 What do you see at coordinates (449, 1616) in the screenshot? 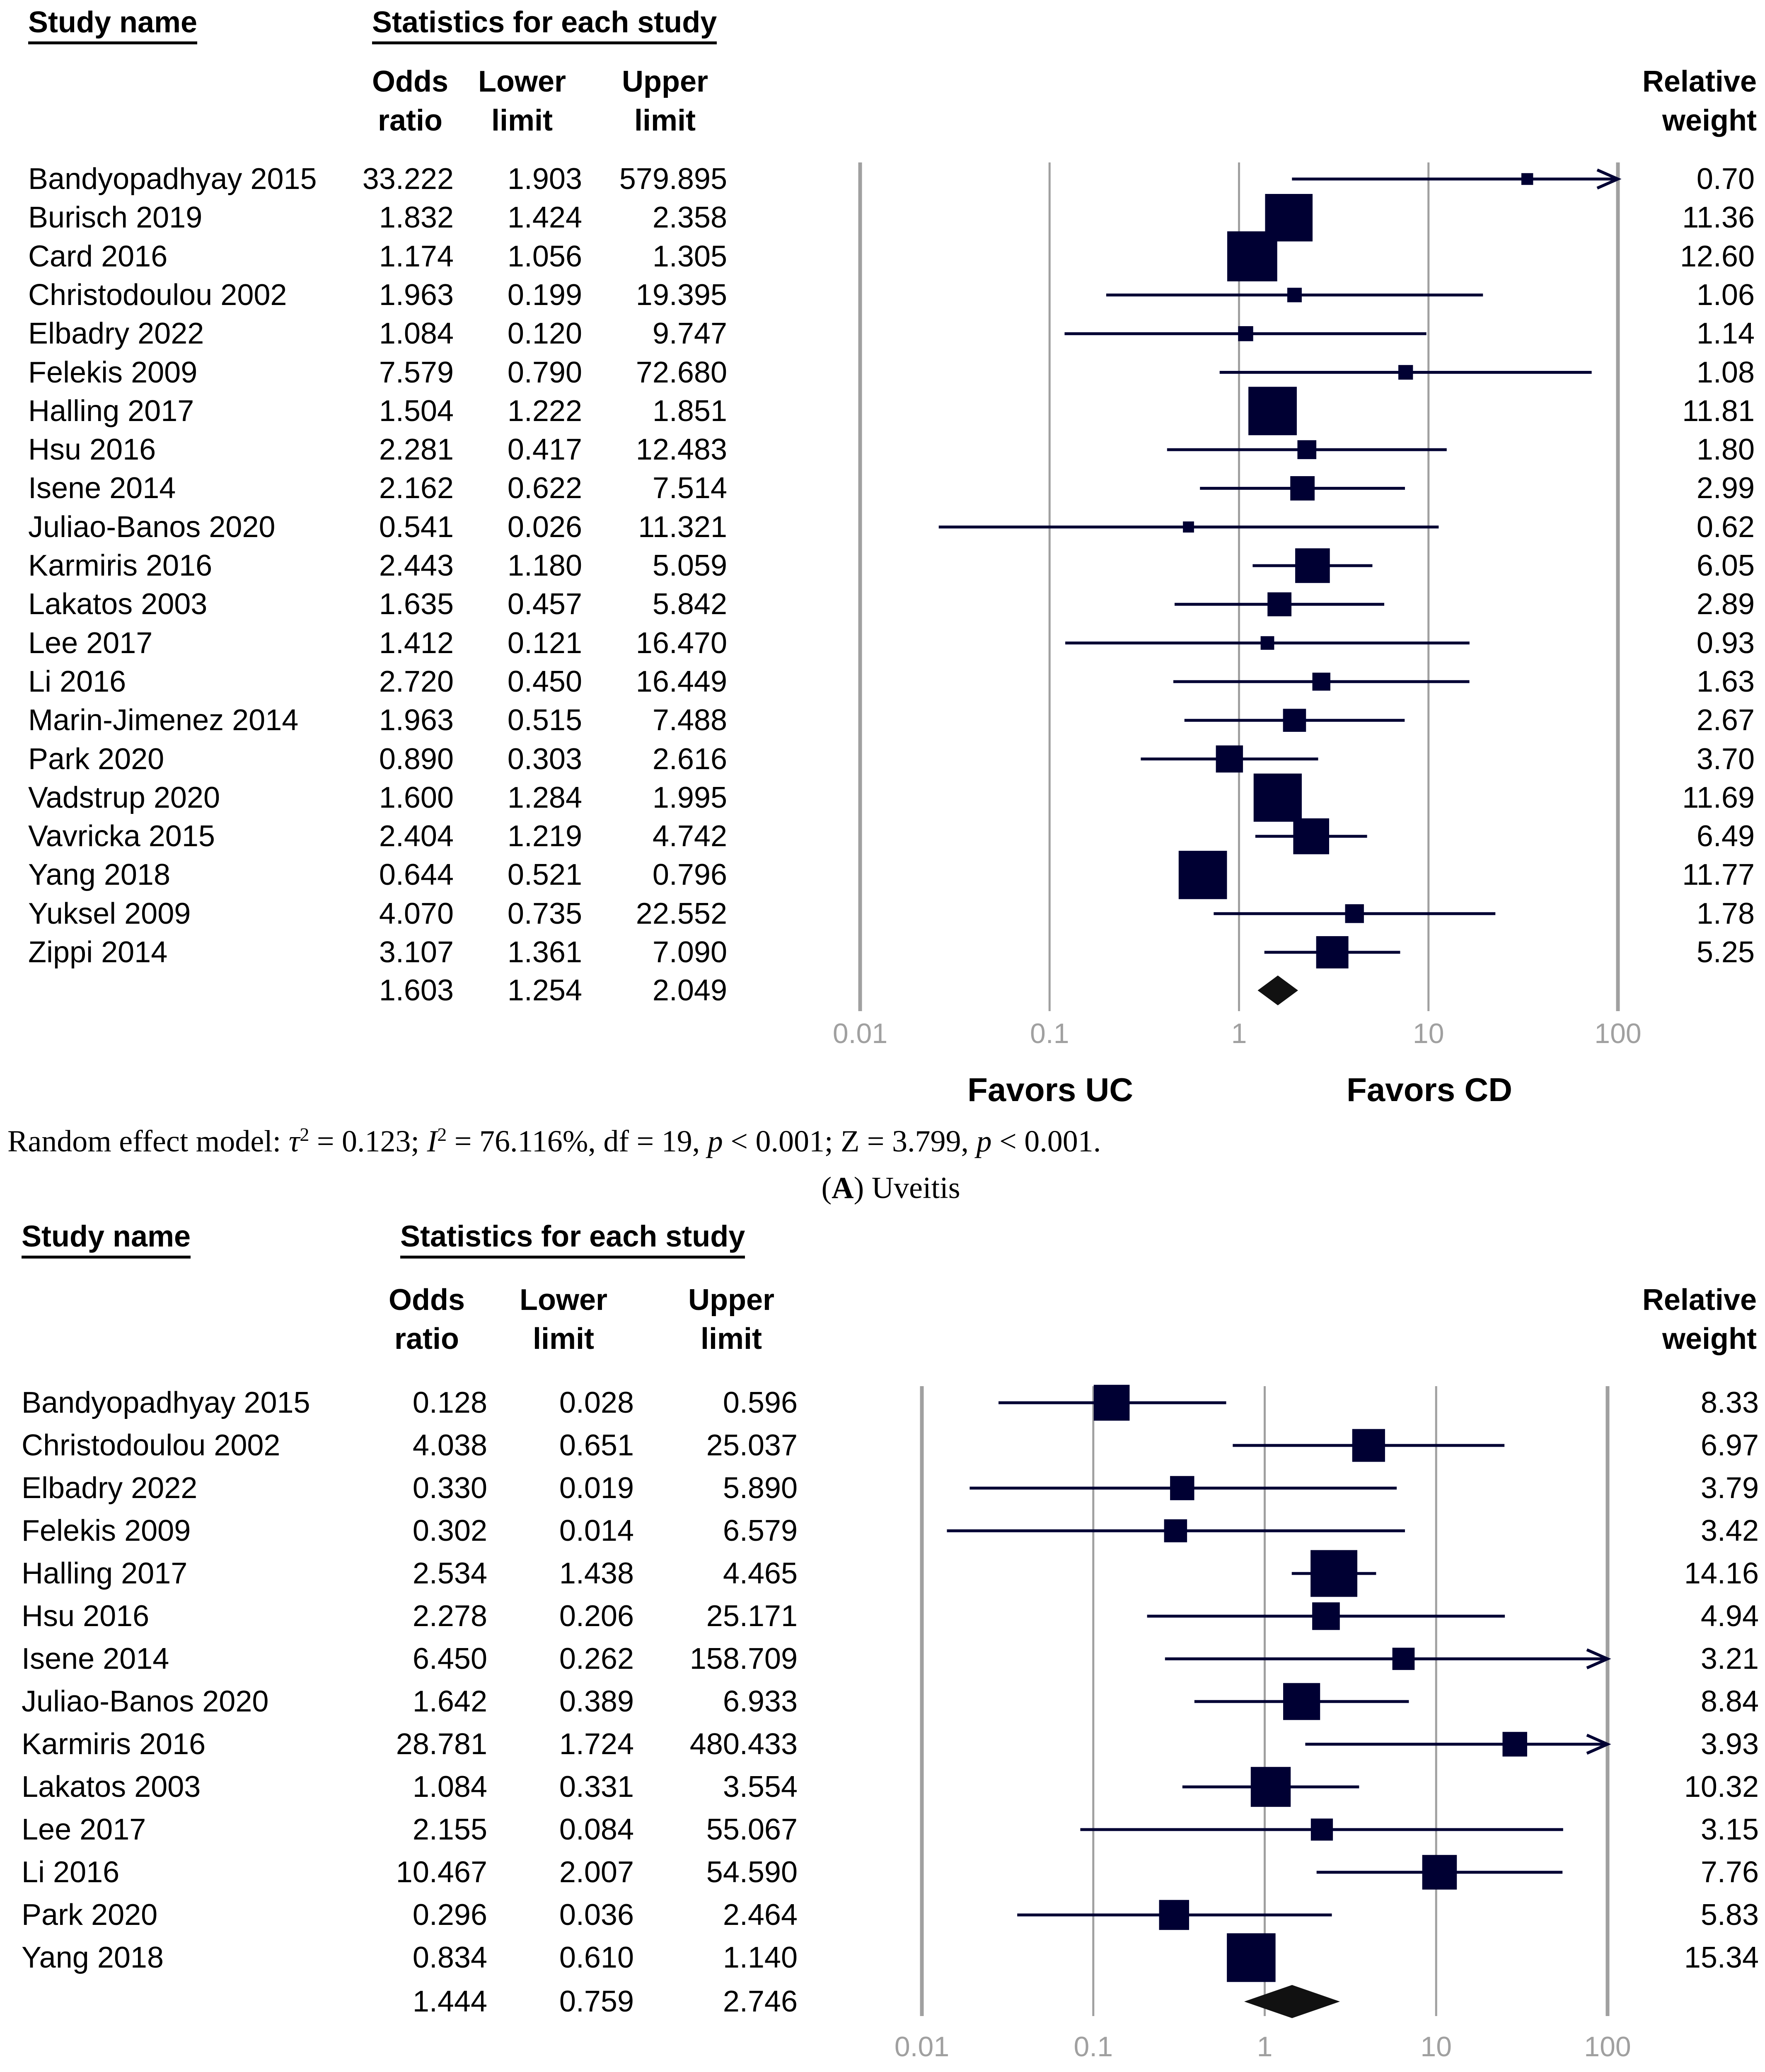
I see `odds-ratio-value: 2.278` at bounding box center [449, 1616].